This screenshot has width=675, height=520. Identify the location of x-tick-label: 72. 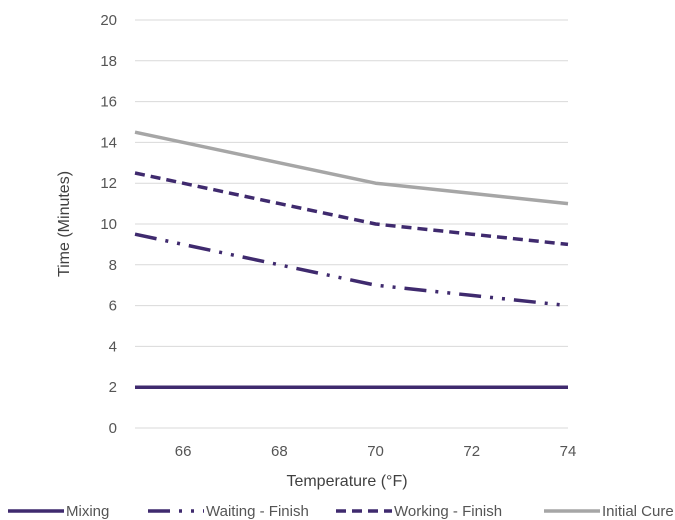
(471, 451).